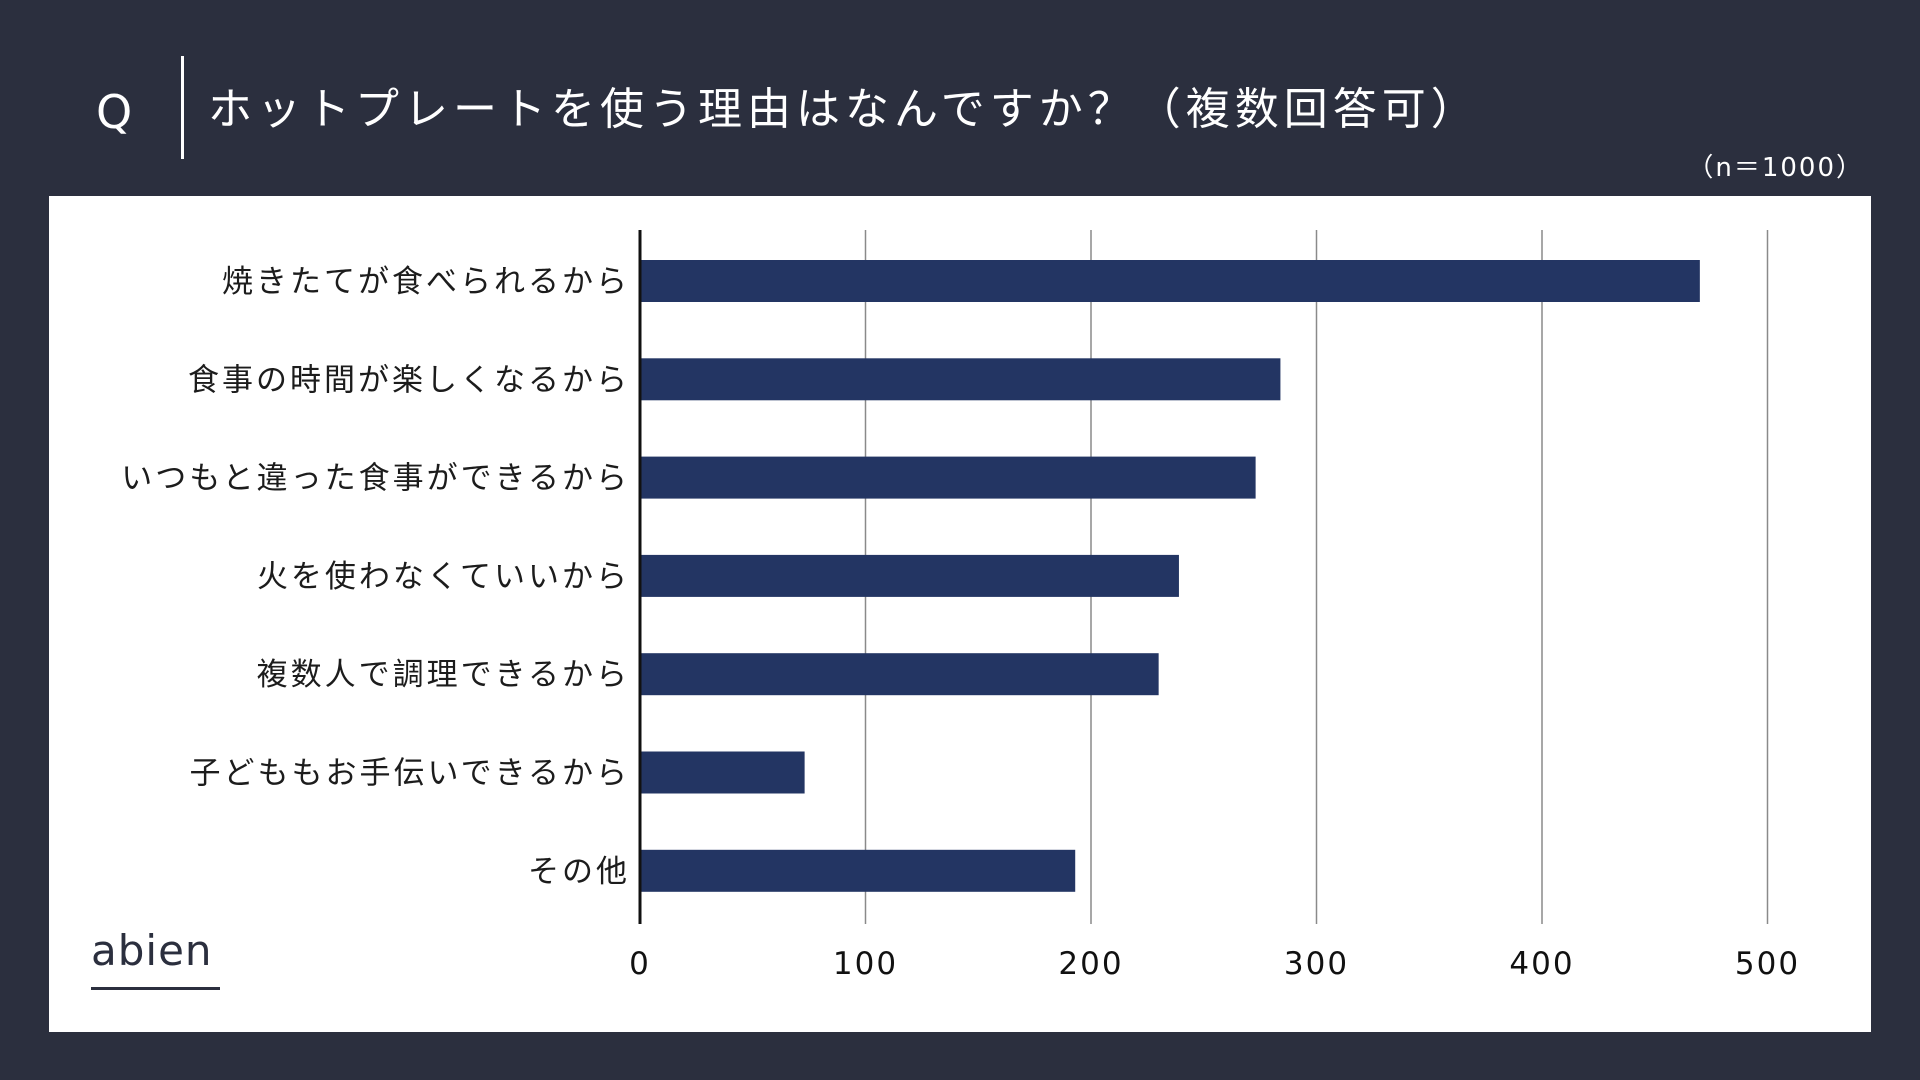 The image size is (1920, 1080). What do you see at coordinates (1541, 964) in the screenshot?
I see `x-tick-label: 400` at bounding box center [1541, 964].